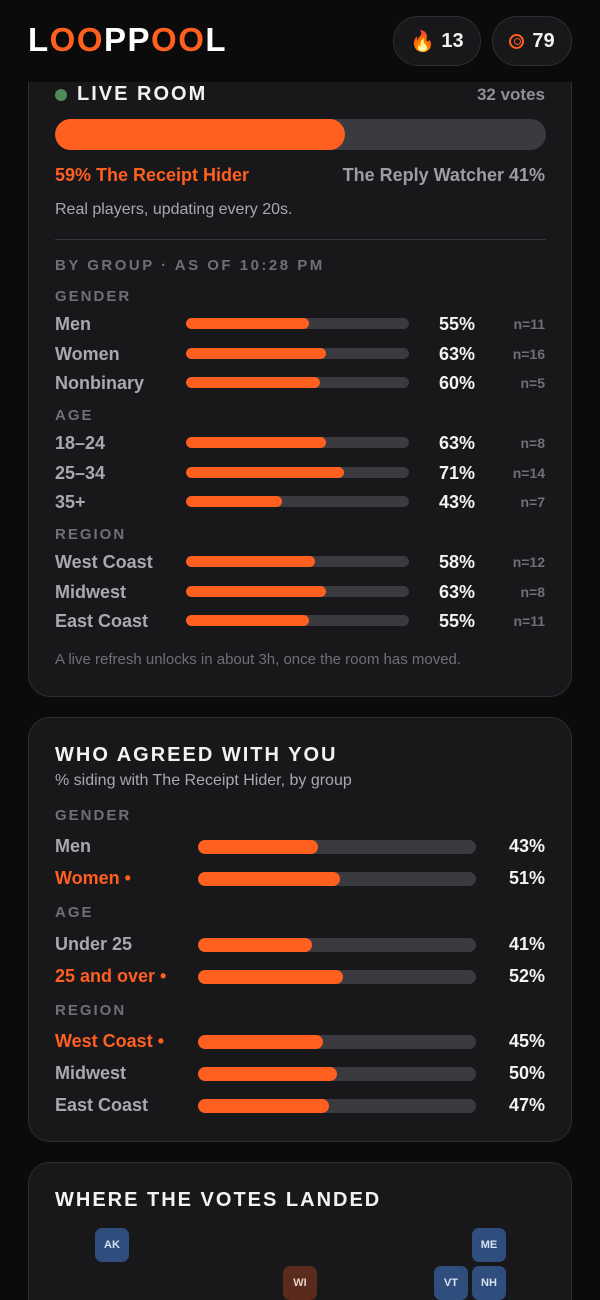 This screenshot has height=1300, width=600. I want to click on group-row-percent: 58%, so click(456, 562).